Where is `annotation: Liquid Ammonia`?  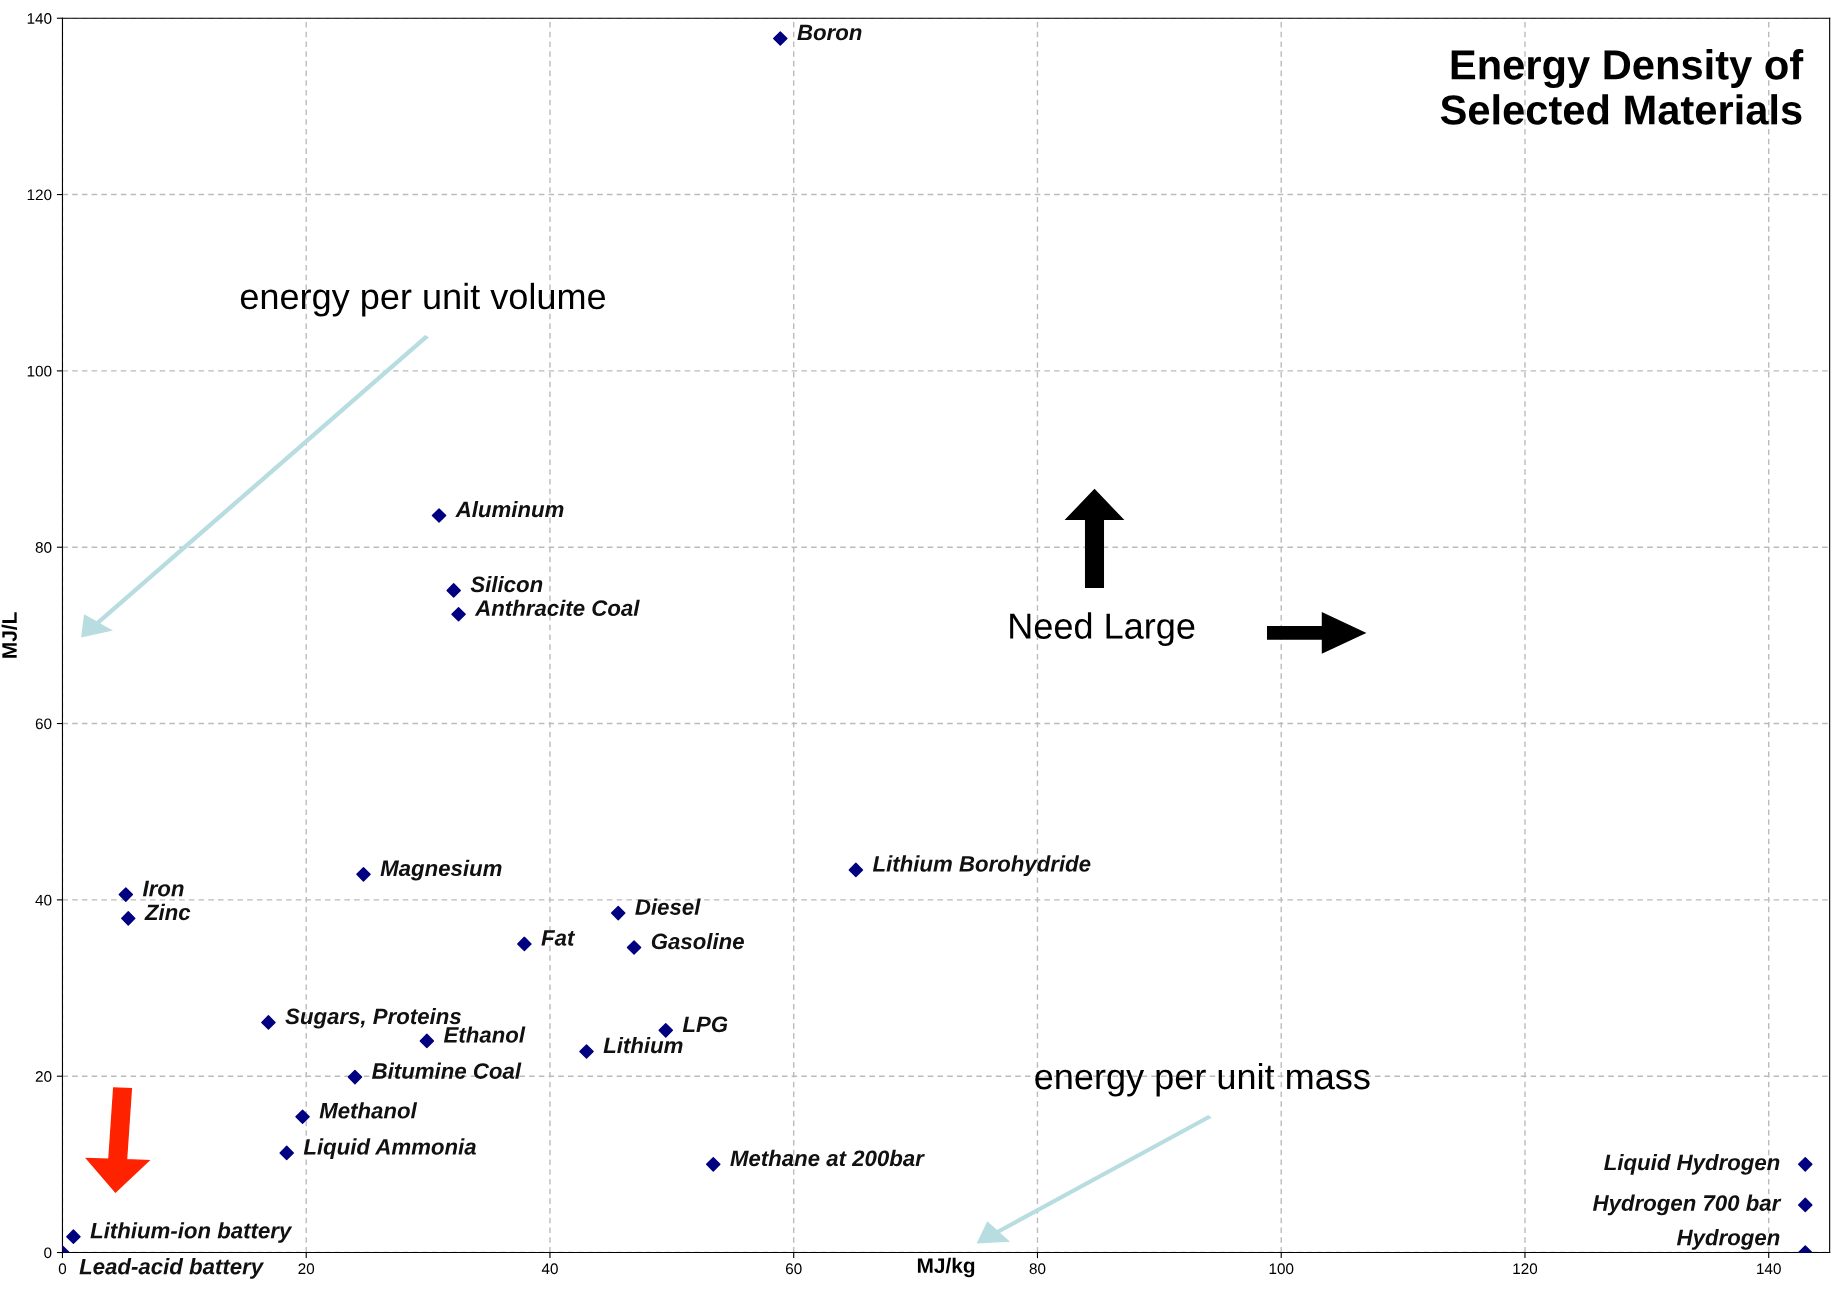
annotation: Liquid Ammonia is located at coordinates (389, 1149).